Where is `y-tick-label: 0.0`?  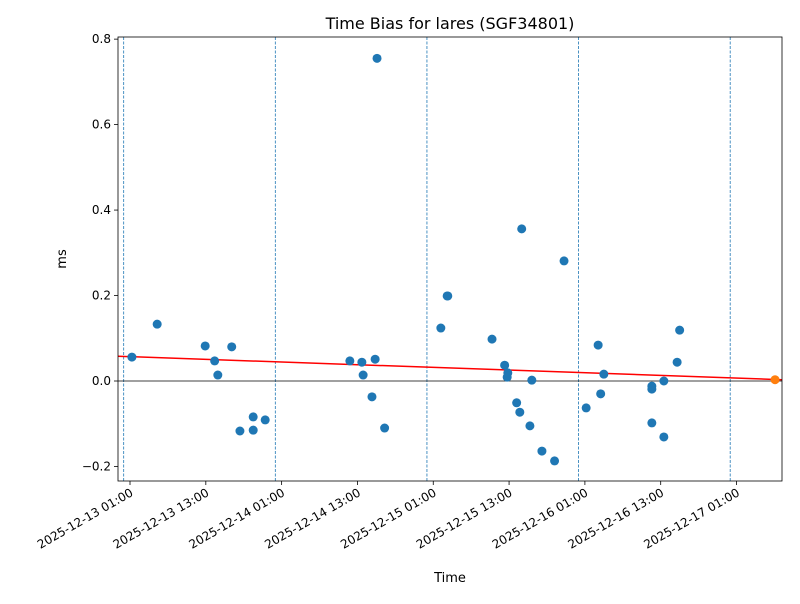 y-tick-label: 0.0 is located at coordinates (101, 381).